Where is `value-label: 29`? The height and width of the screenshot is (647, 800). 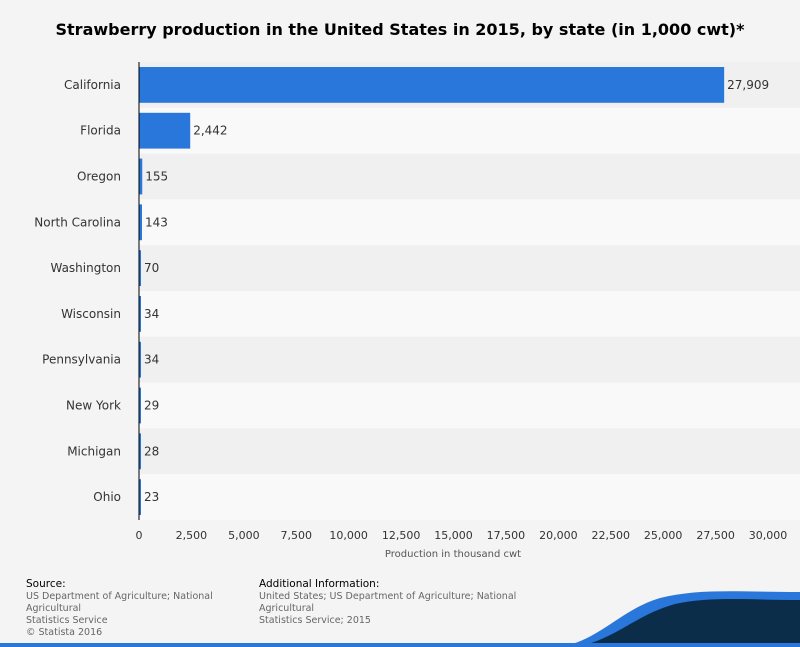
value-label: 29 is located at coordinates (151, 406).